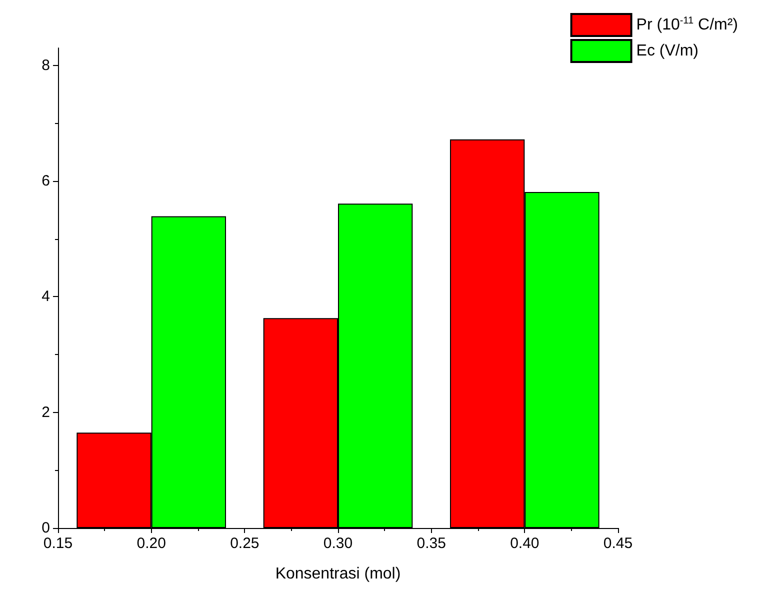  What do you see at coordinates (46, 181) in the screenshot?
I see `y-tick-label: 6` at bounding box center [46, 181].